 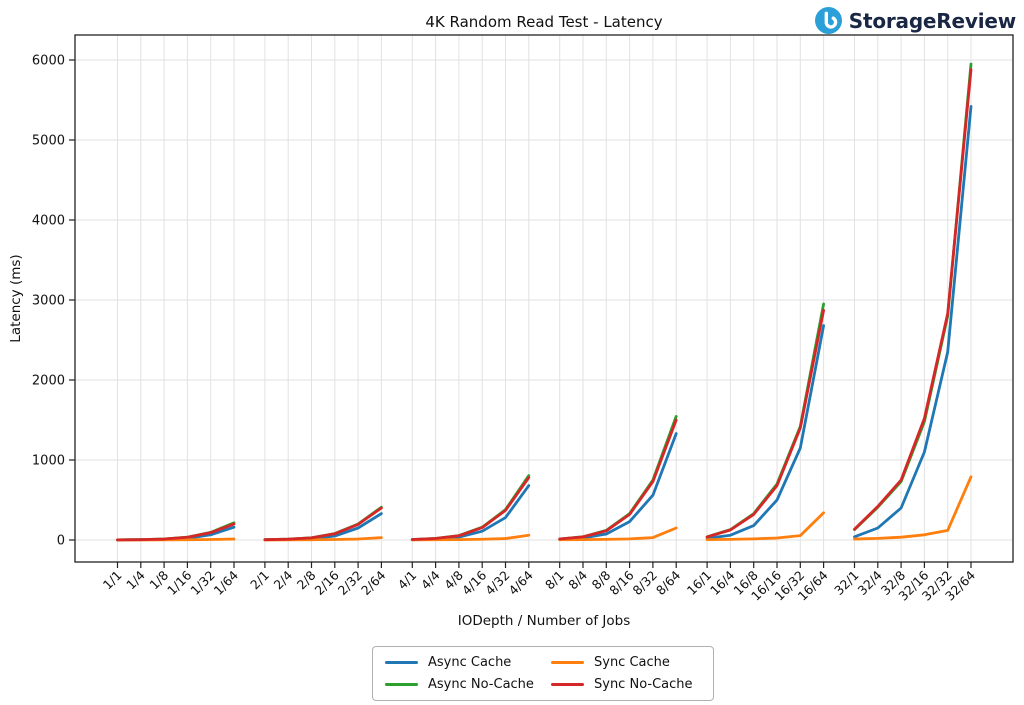 What do you see at coordinates (16, 298) in the screenshot?
I see `y-axis-label: Latency (ms)` at bounding box center [16, 298].